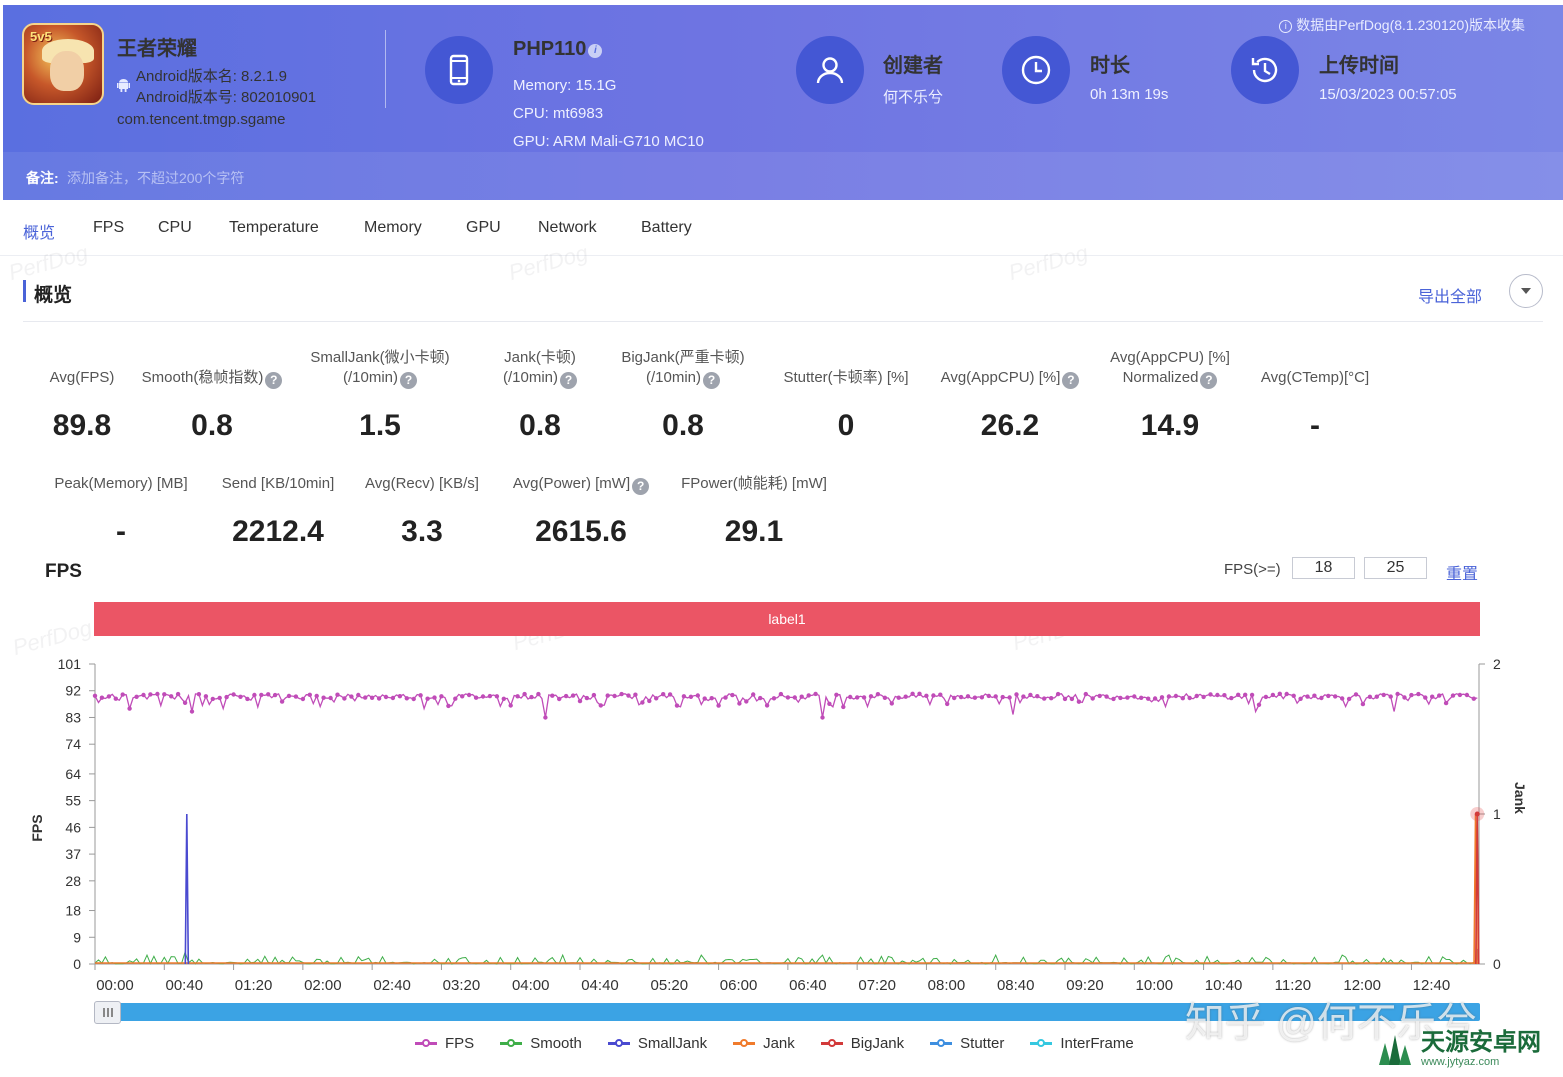  Describe the element at coordinates (1462, 574) in the screenshot. I see `reset-button: 重置` at that location.